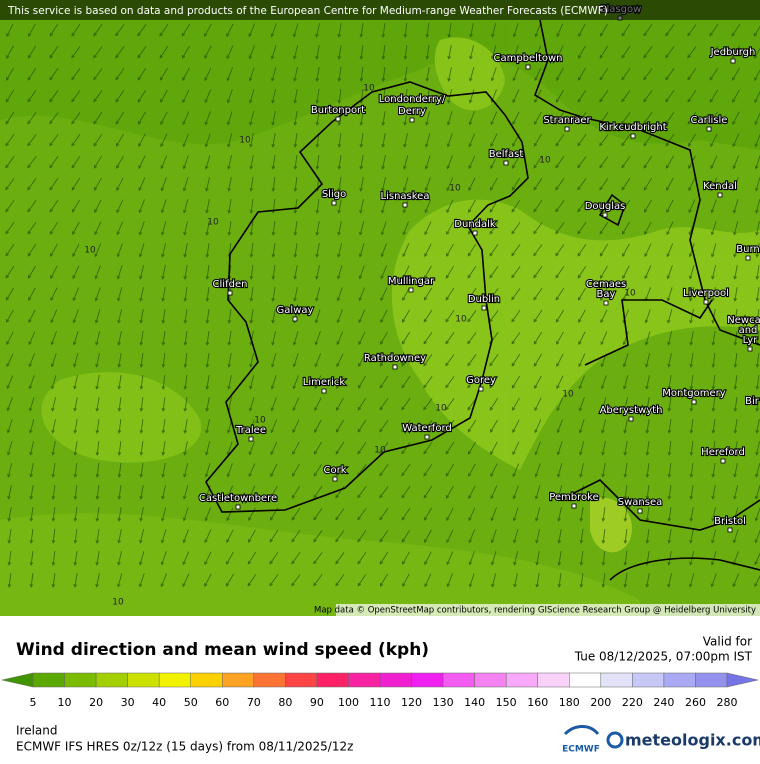 The width and height of the screenshot is (760, 764). What do you see at coordinates (567, 120) in the screenshot?
I see `city-label: Stranraer` at bounding box center [567, 120].